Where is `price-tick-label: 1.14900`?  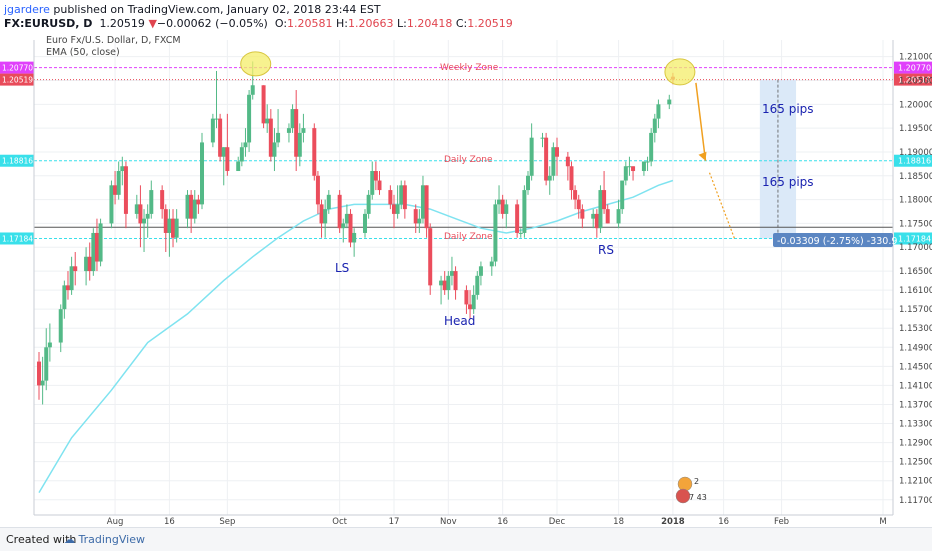 price-tick-label: 1.14900 is located at coordinates (915, 348).